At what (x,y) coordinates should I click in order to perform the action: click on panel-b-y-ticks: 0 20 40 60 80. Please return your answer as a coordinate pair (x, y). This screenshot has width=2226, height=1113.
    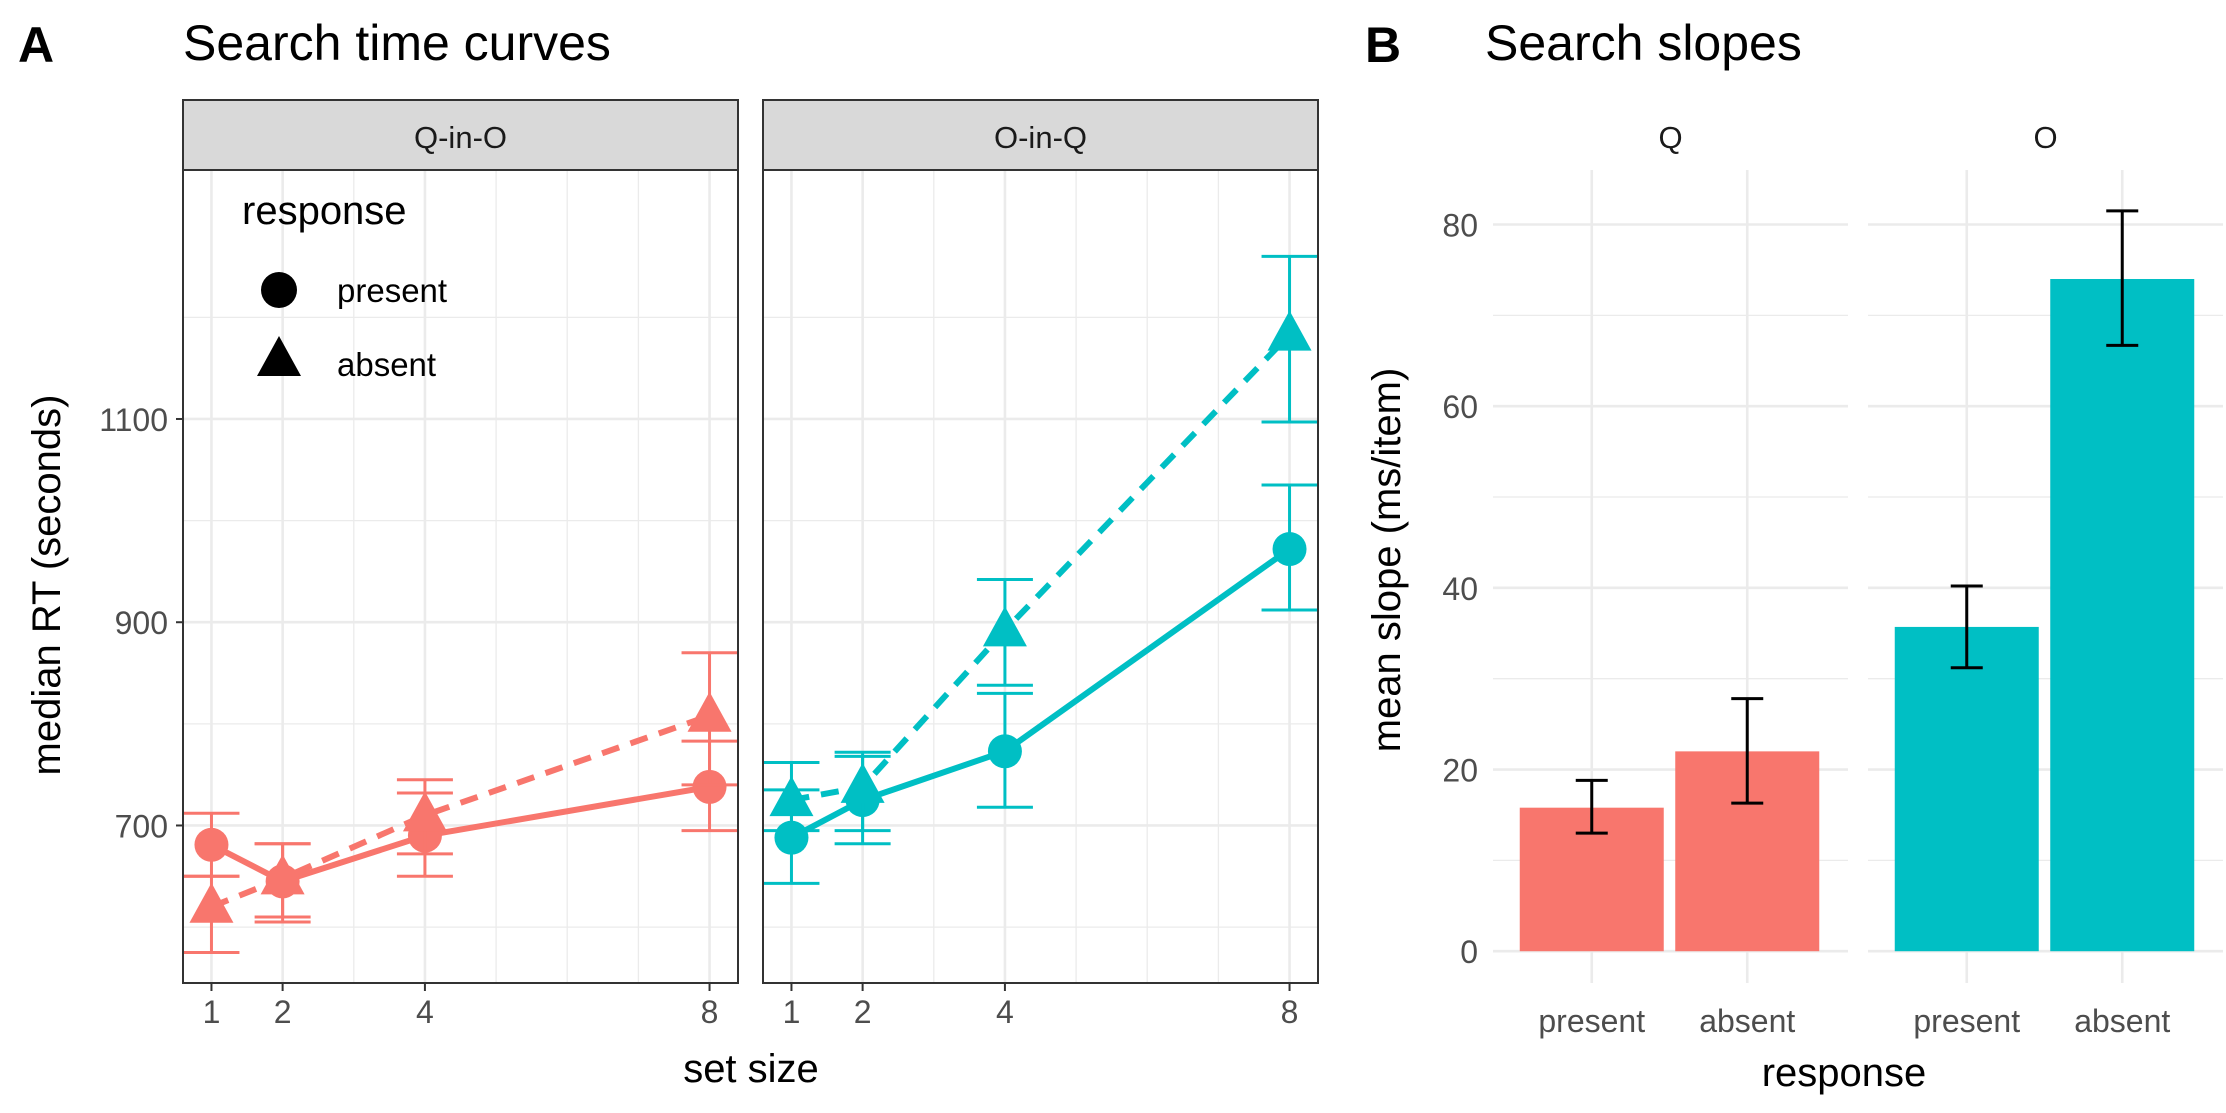
    Looking at the image, I should click on (1460, 589).